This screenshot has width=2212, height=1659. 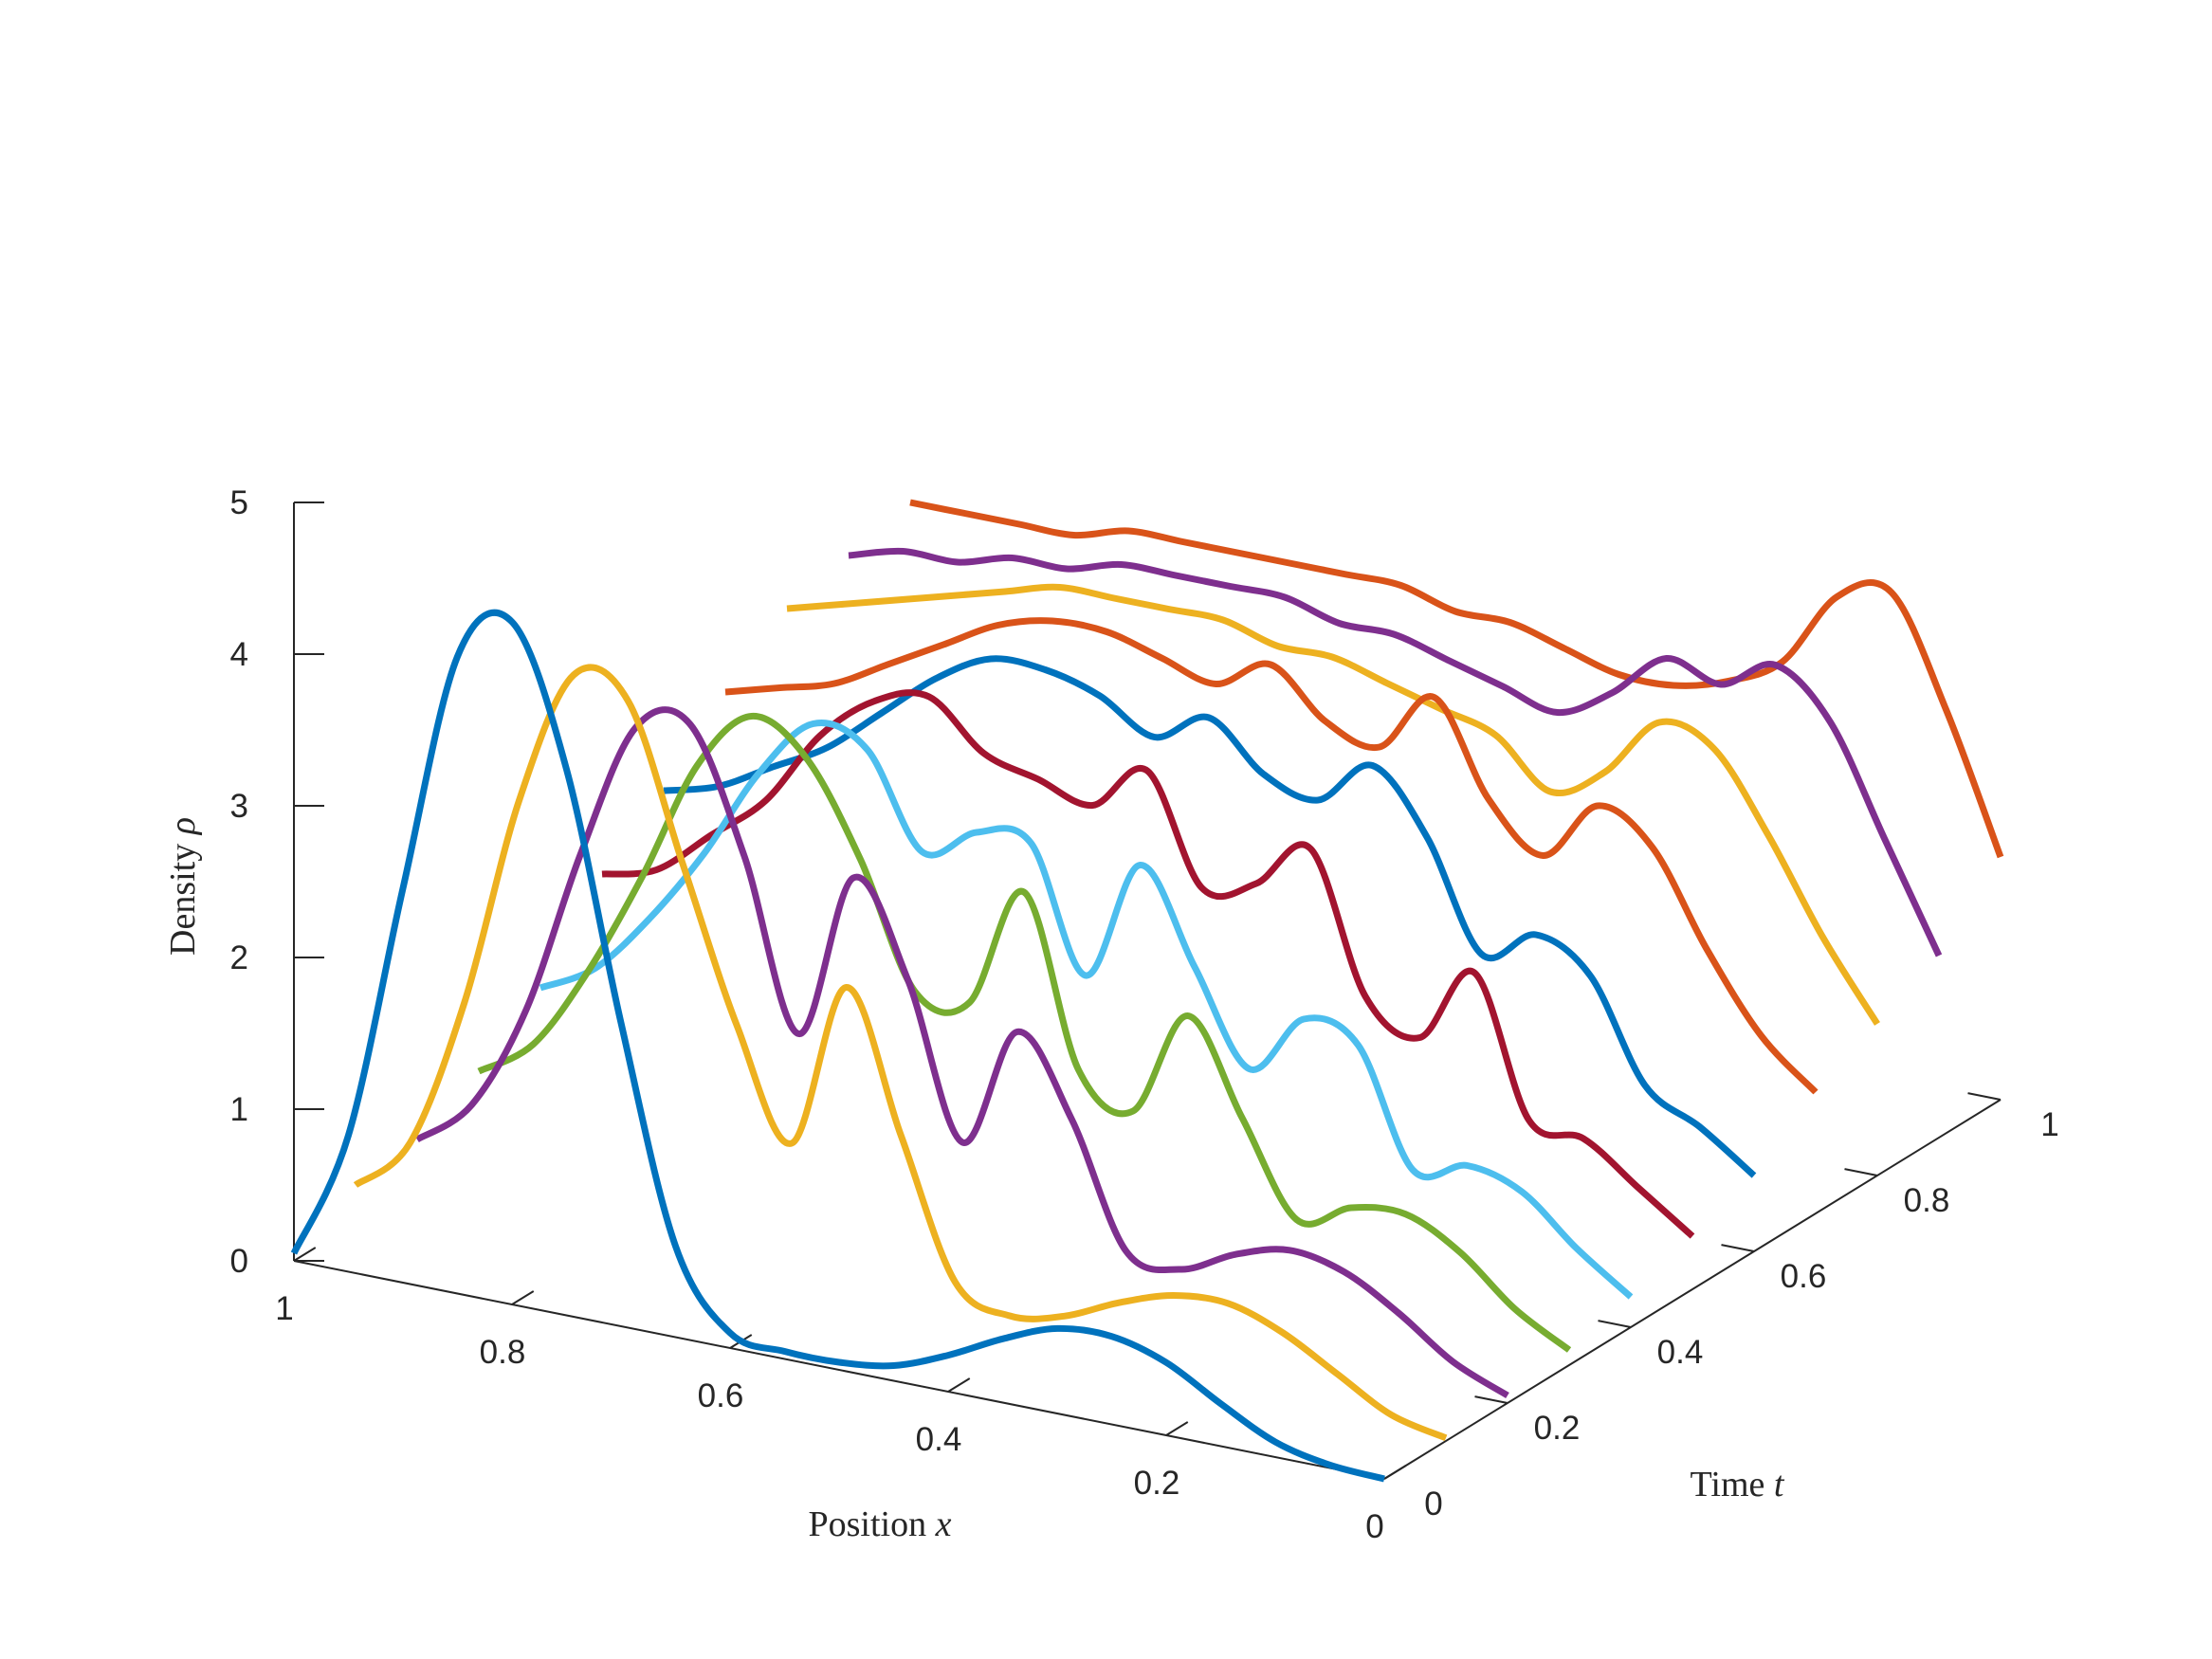 What do you see at coordinates (939, 1439) in the screenshot?
I see `x-tick-label: 0.4` at bounding box center [939, 1439].